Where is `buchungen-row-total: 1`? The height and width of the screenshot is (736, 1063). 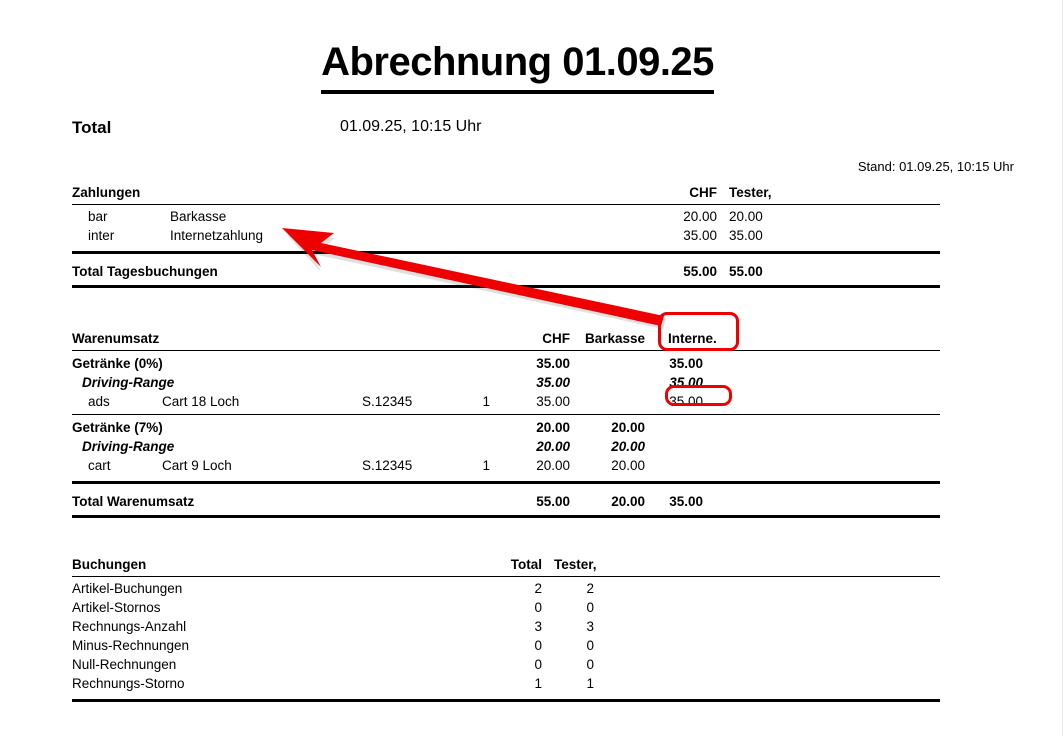
buchungen-row-total: 1 is located at coordinates (538, 683).